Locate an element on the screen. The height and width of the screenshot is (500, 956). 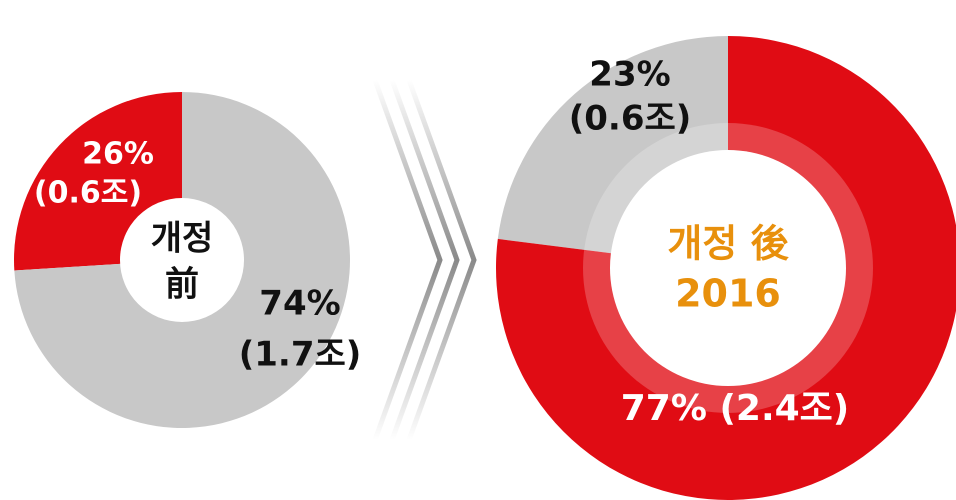
value-label: 23% is located at coordinates (629, 75).